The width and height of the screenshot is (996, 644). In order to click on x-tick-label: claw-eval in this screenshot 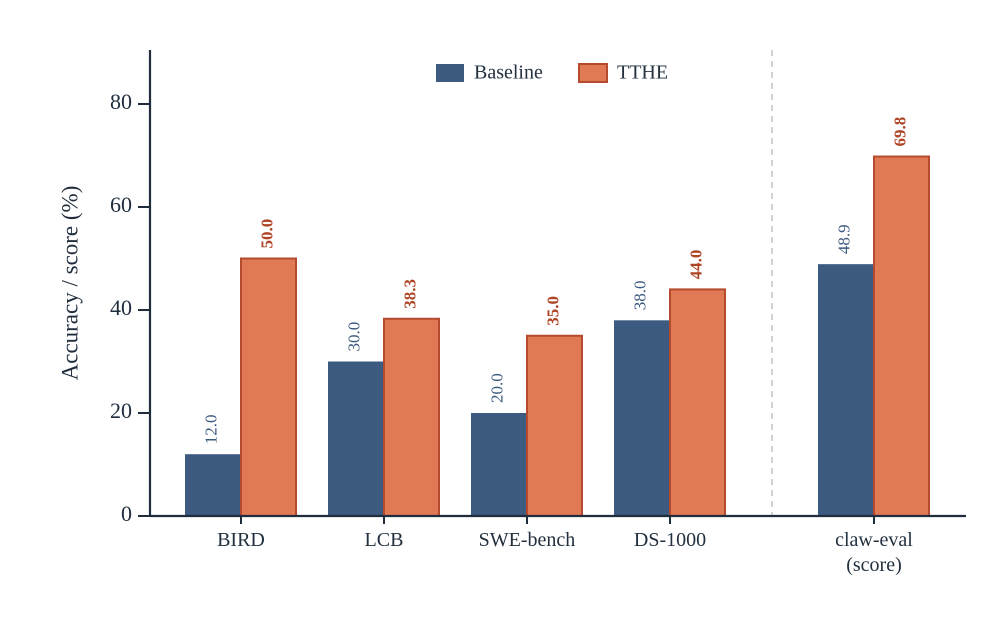, I will do `click(874, 540)`.